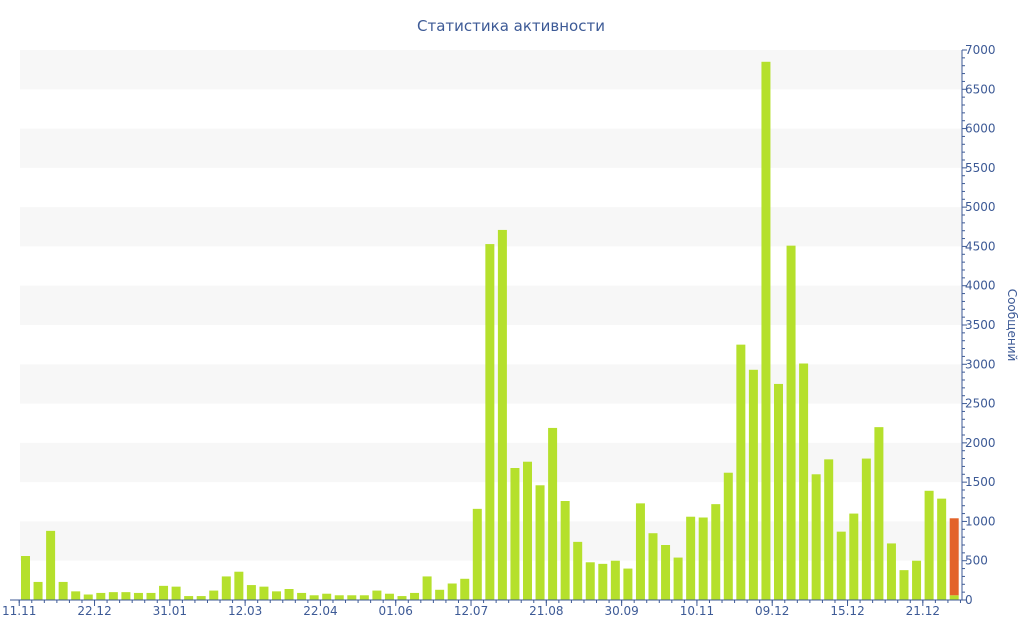  Describe the element at coordinates (923, 611) in the screenshot. I see `x-tick-label: 21.12` at that location.